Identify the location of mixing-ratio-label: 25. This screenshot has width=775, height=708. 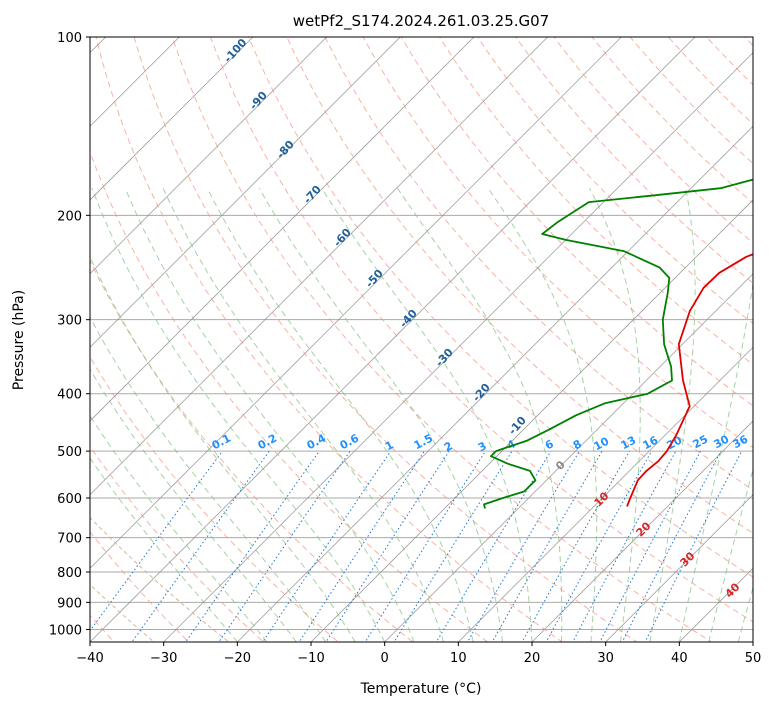
(701, 442).